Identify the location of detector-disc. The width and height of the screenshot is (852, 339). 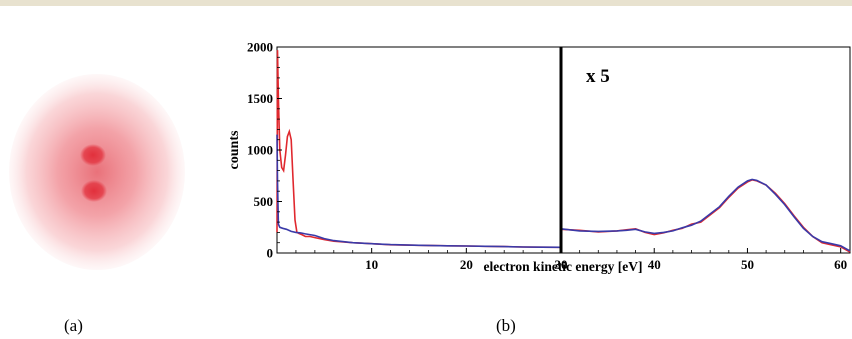
(97, 172).